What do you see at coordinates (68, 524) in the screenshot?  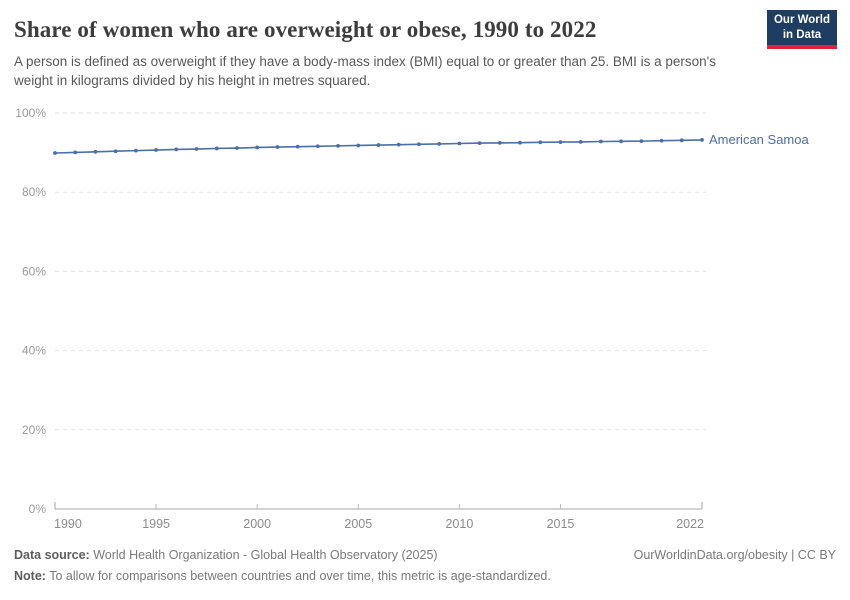 I see `svg-text: 1990` at bounding box center [68, 524].